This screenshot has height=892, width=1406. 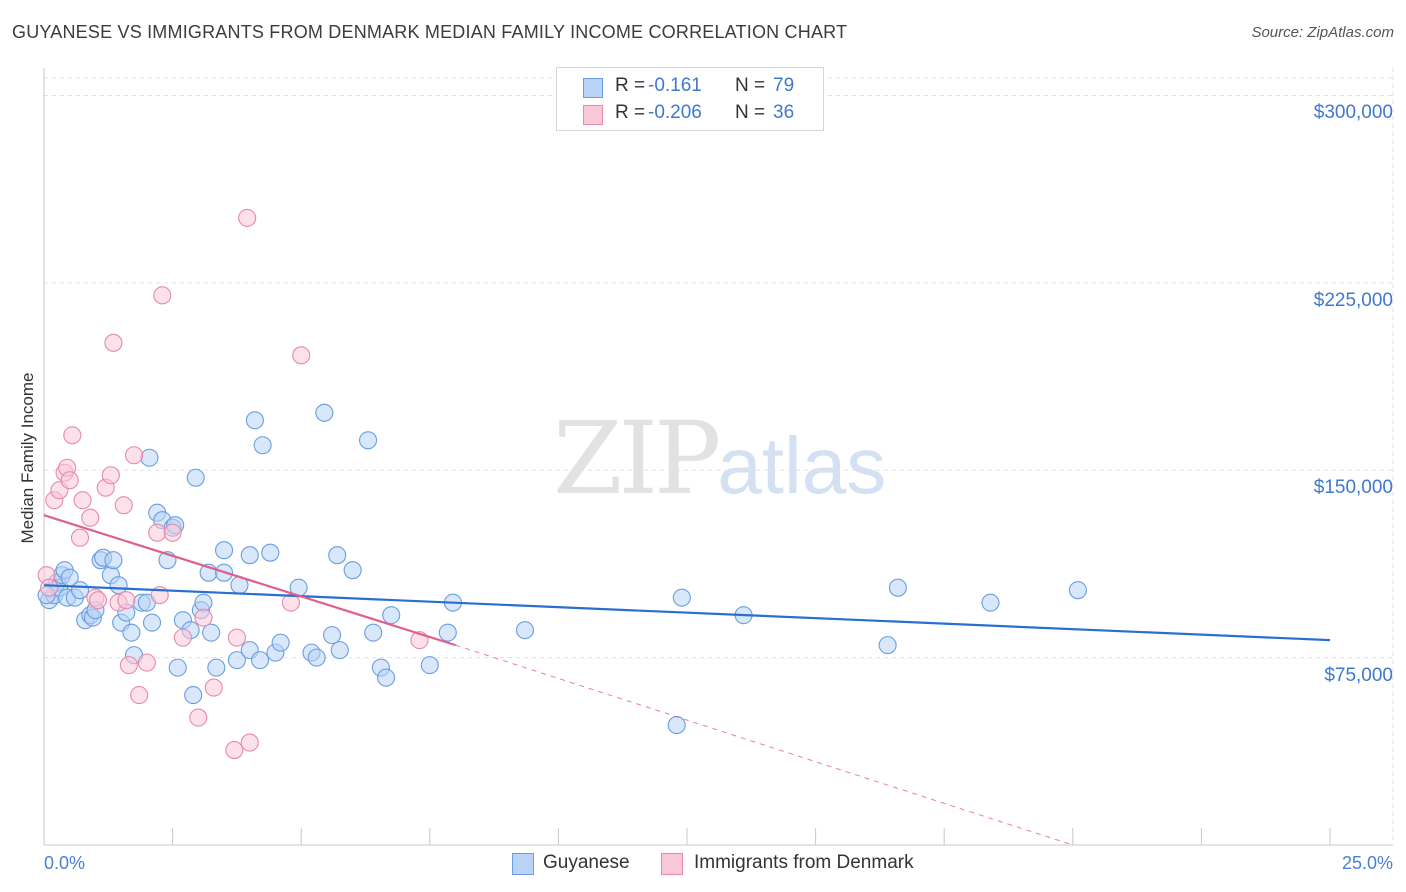 What do you see at coordinates (690, 99) in the screenshot?
I see `correlation-legend: R = -0.161 N = 79 R = -0.206 N = 36` at bounding box center [690, 99].